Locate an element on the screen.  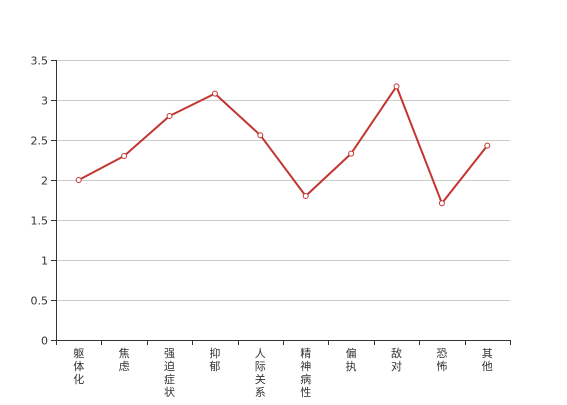
x-tick-label: 强迫症状 is located at coordinates (169, 373).